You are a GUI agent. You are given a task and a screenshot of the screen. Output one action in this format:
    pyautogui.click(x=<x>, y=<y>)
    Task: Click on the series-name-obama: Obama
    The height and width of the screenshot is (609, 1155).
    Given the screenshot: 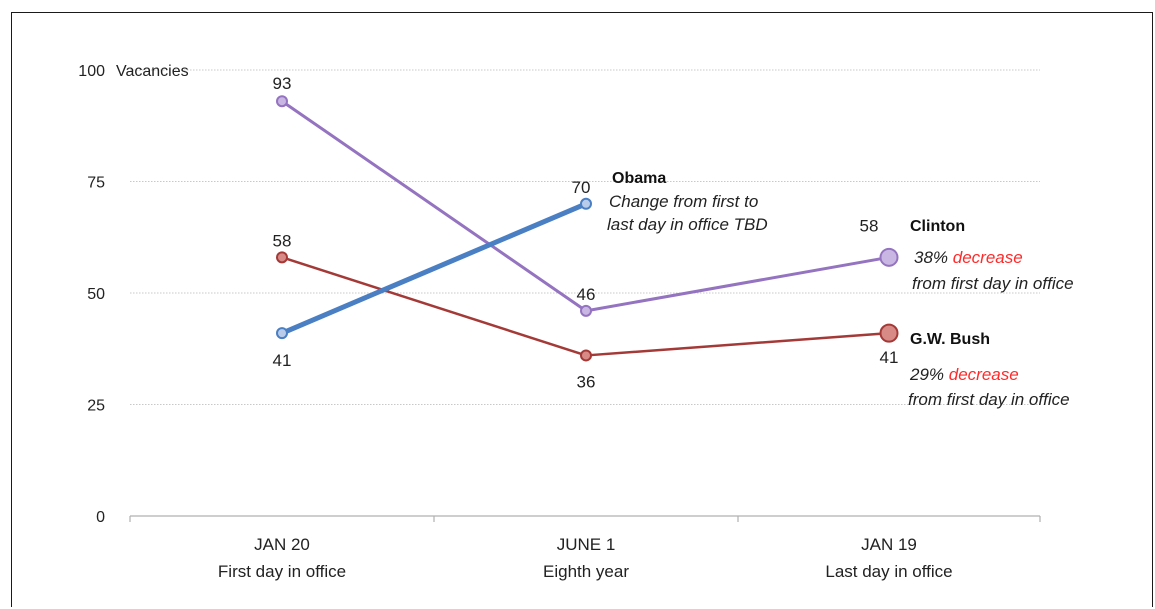 What is the action you would take?
    pyautogui.click(x=639, y=178)
    